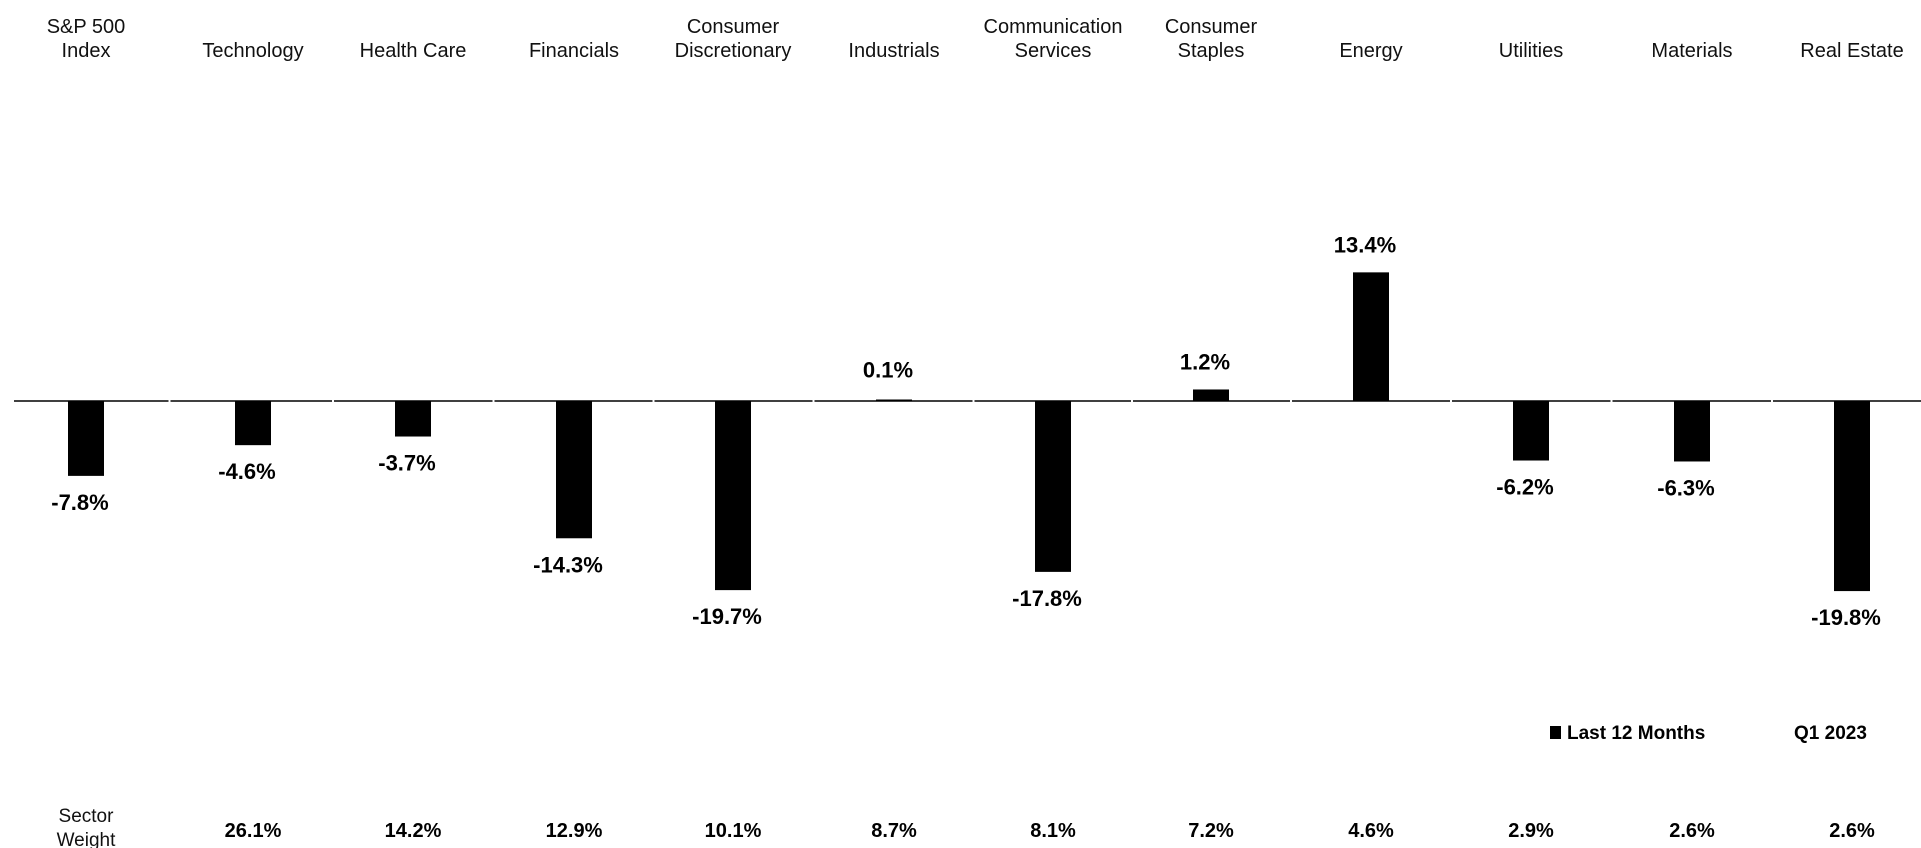 This screenshot has height=848, width=1921. Describe the element at coordinates (1205, 361) in the screenshot. I see `value-label: 1.2%` at that location.